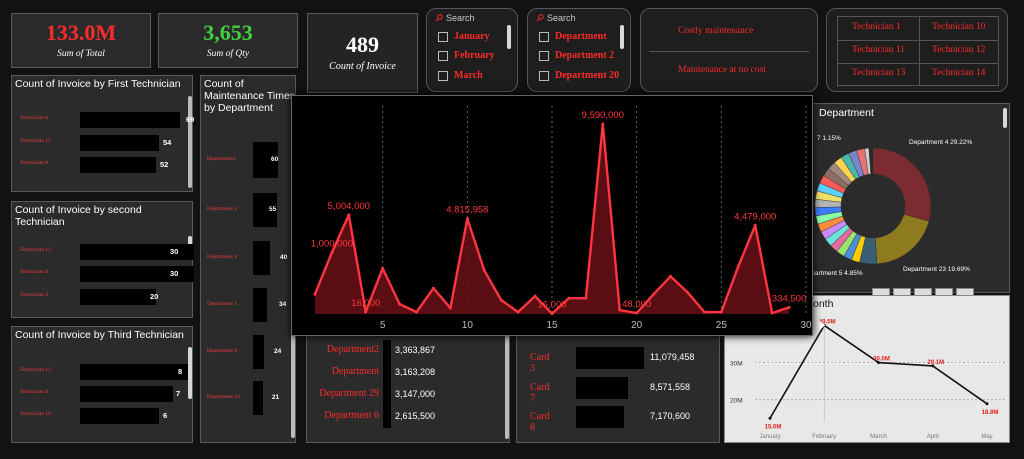  What do you see at coordinates (467, 210) in the screenshot?
I see `data-label: 4,815,958` at bounding box center [467, 210].